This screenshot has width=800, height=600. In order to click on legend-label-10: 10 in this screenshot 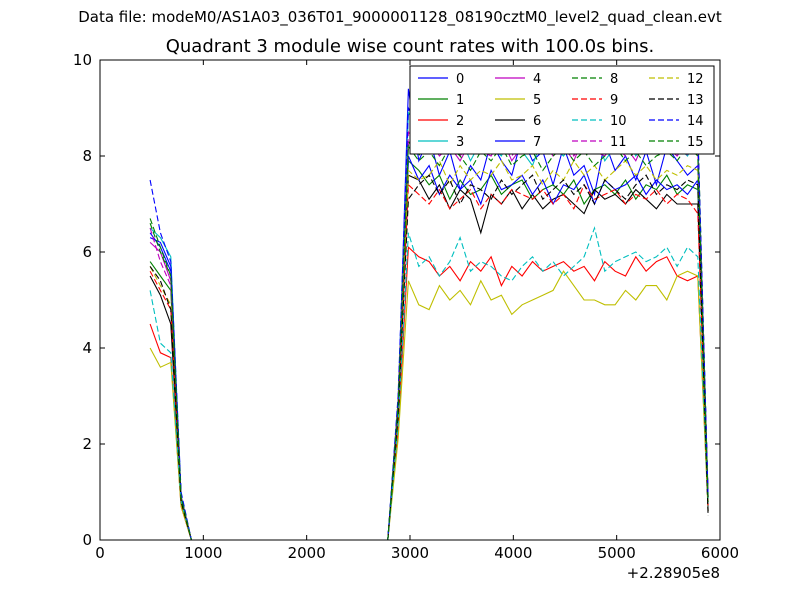, I will do `click(618, 121)`.